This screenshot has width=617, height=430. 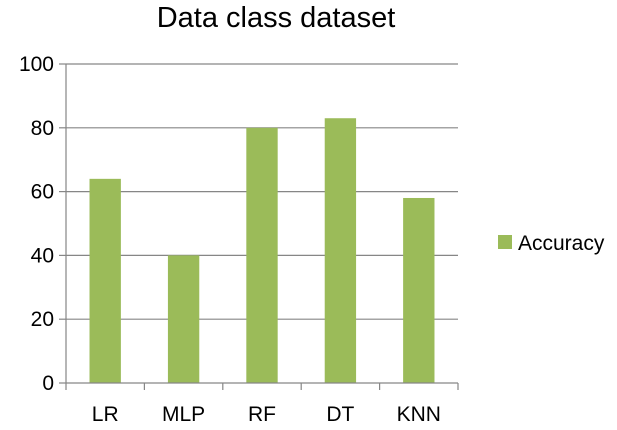 I want to click on x-tick-label-rf: RF, so click(x=262, y=414).